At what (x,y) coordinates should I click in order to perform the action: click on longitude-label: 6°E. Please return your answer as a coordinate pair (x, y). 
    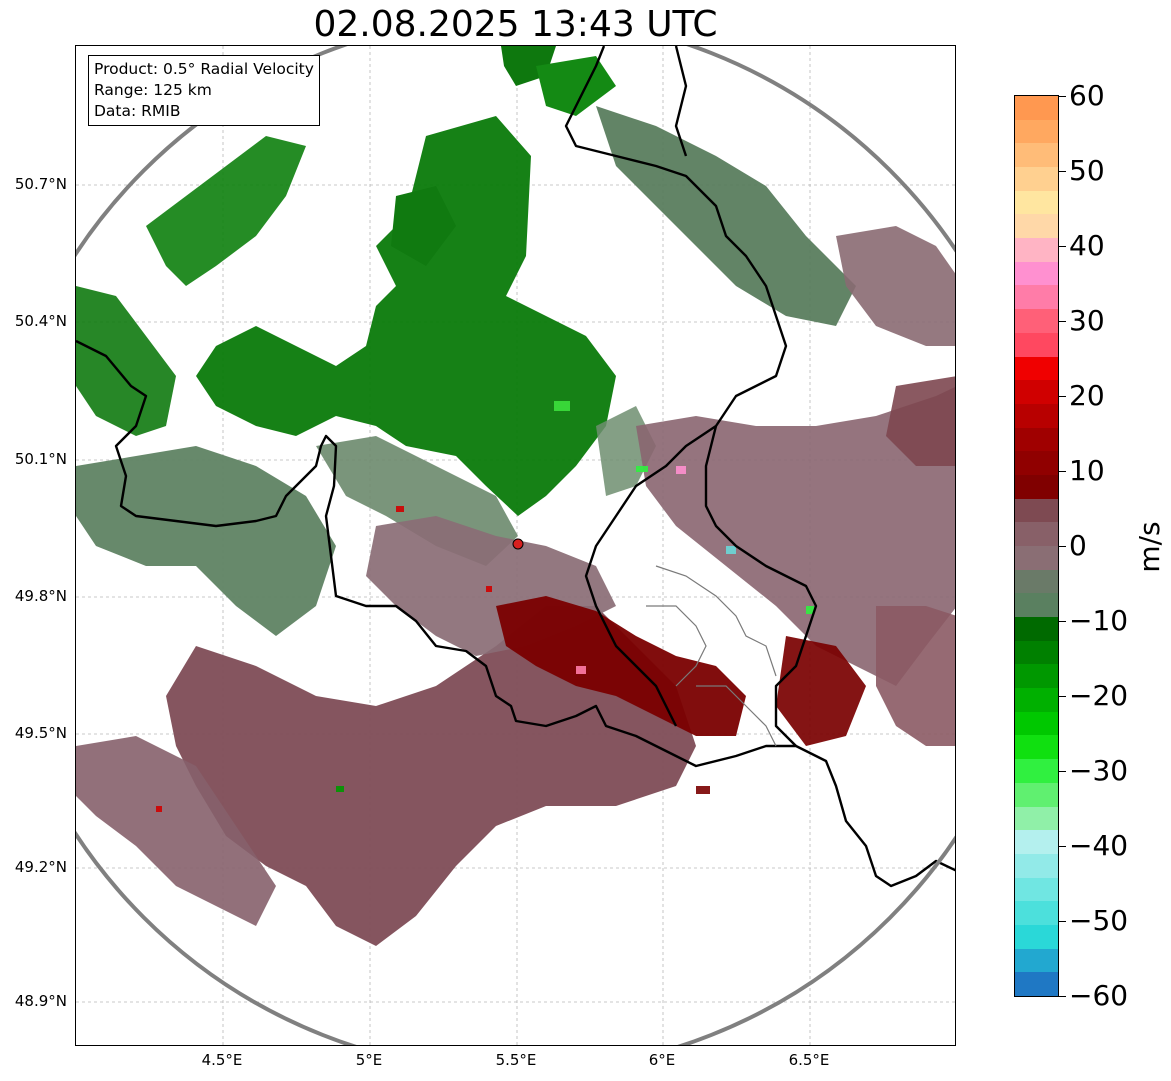
    Looking at the image, I should click on (662, 1060).